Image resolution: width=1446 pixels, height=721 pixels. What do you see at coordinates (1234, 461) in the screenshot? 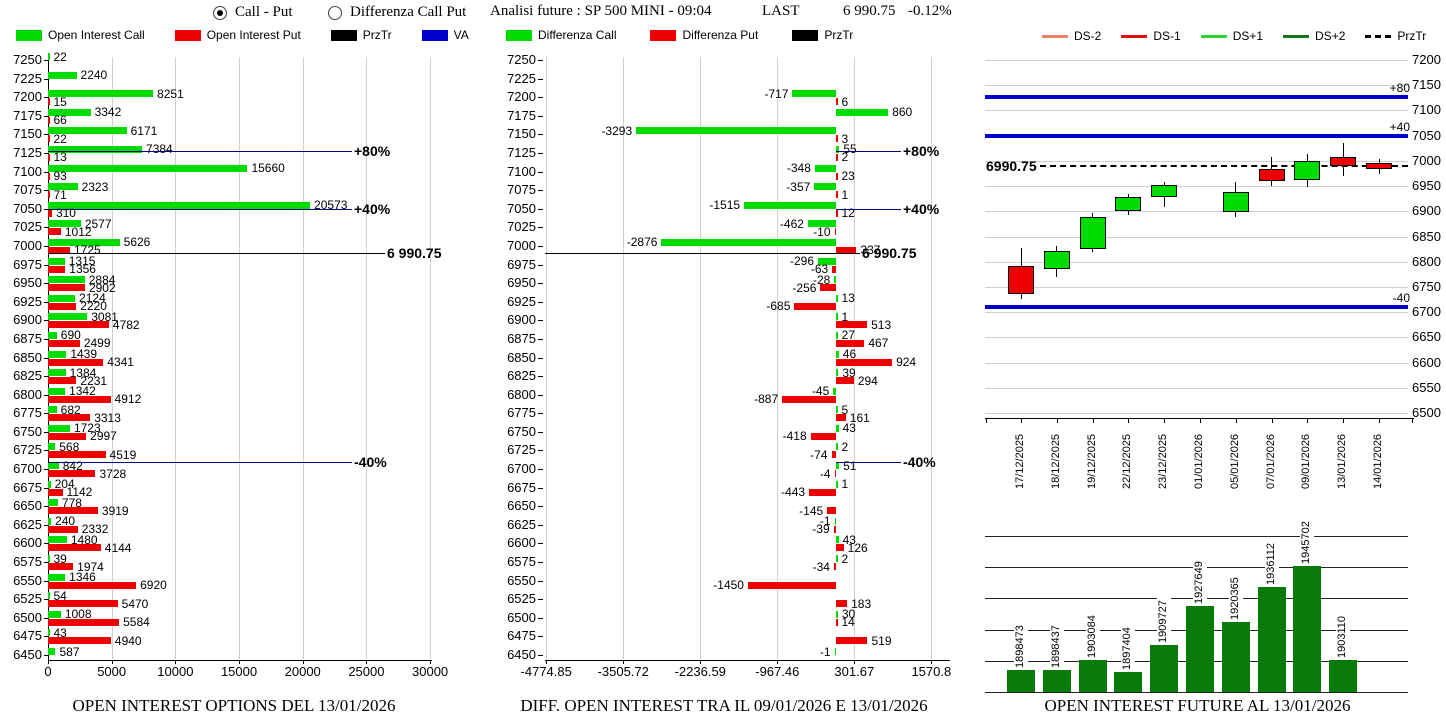
I see `date-label: 05/01/2026` at bounding box center [1234, 461].